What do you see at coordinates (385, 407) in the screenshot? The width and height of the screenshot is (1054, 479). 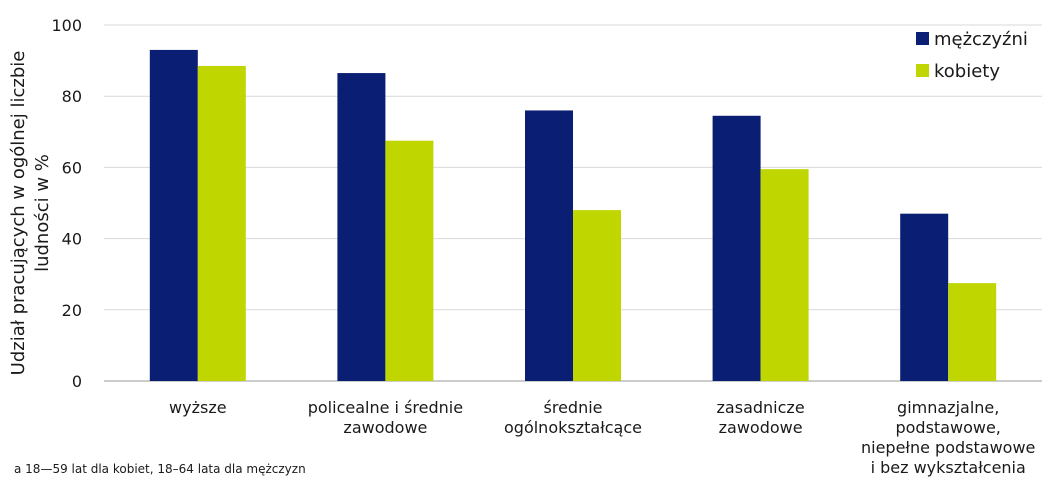 I see `category-label: policealne i średnie` at bounding box center [385, 407].